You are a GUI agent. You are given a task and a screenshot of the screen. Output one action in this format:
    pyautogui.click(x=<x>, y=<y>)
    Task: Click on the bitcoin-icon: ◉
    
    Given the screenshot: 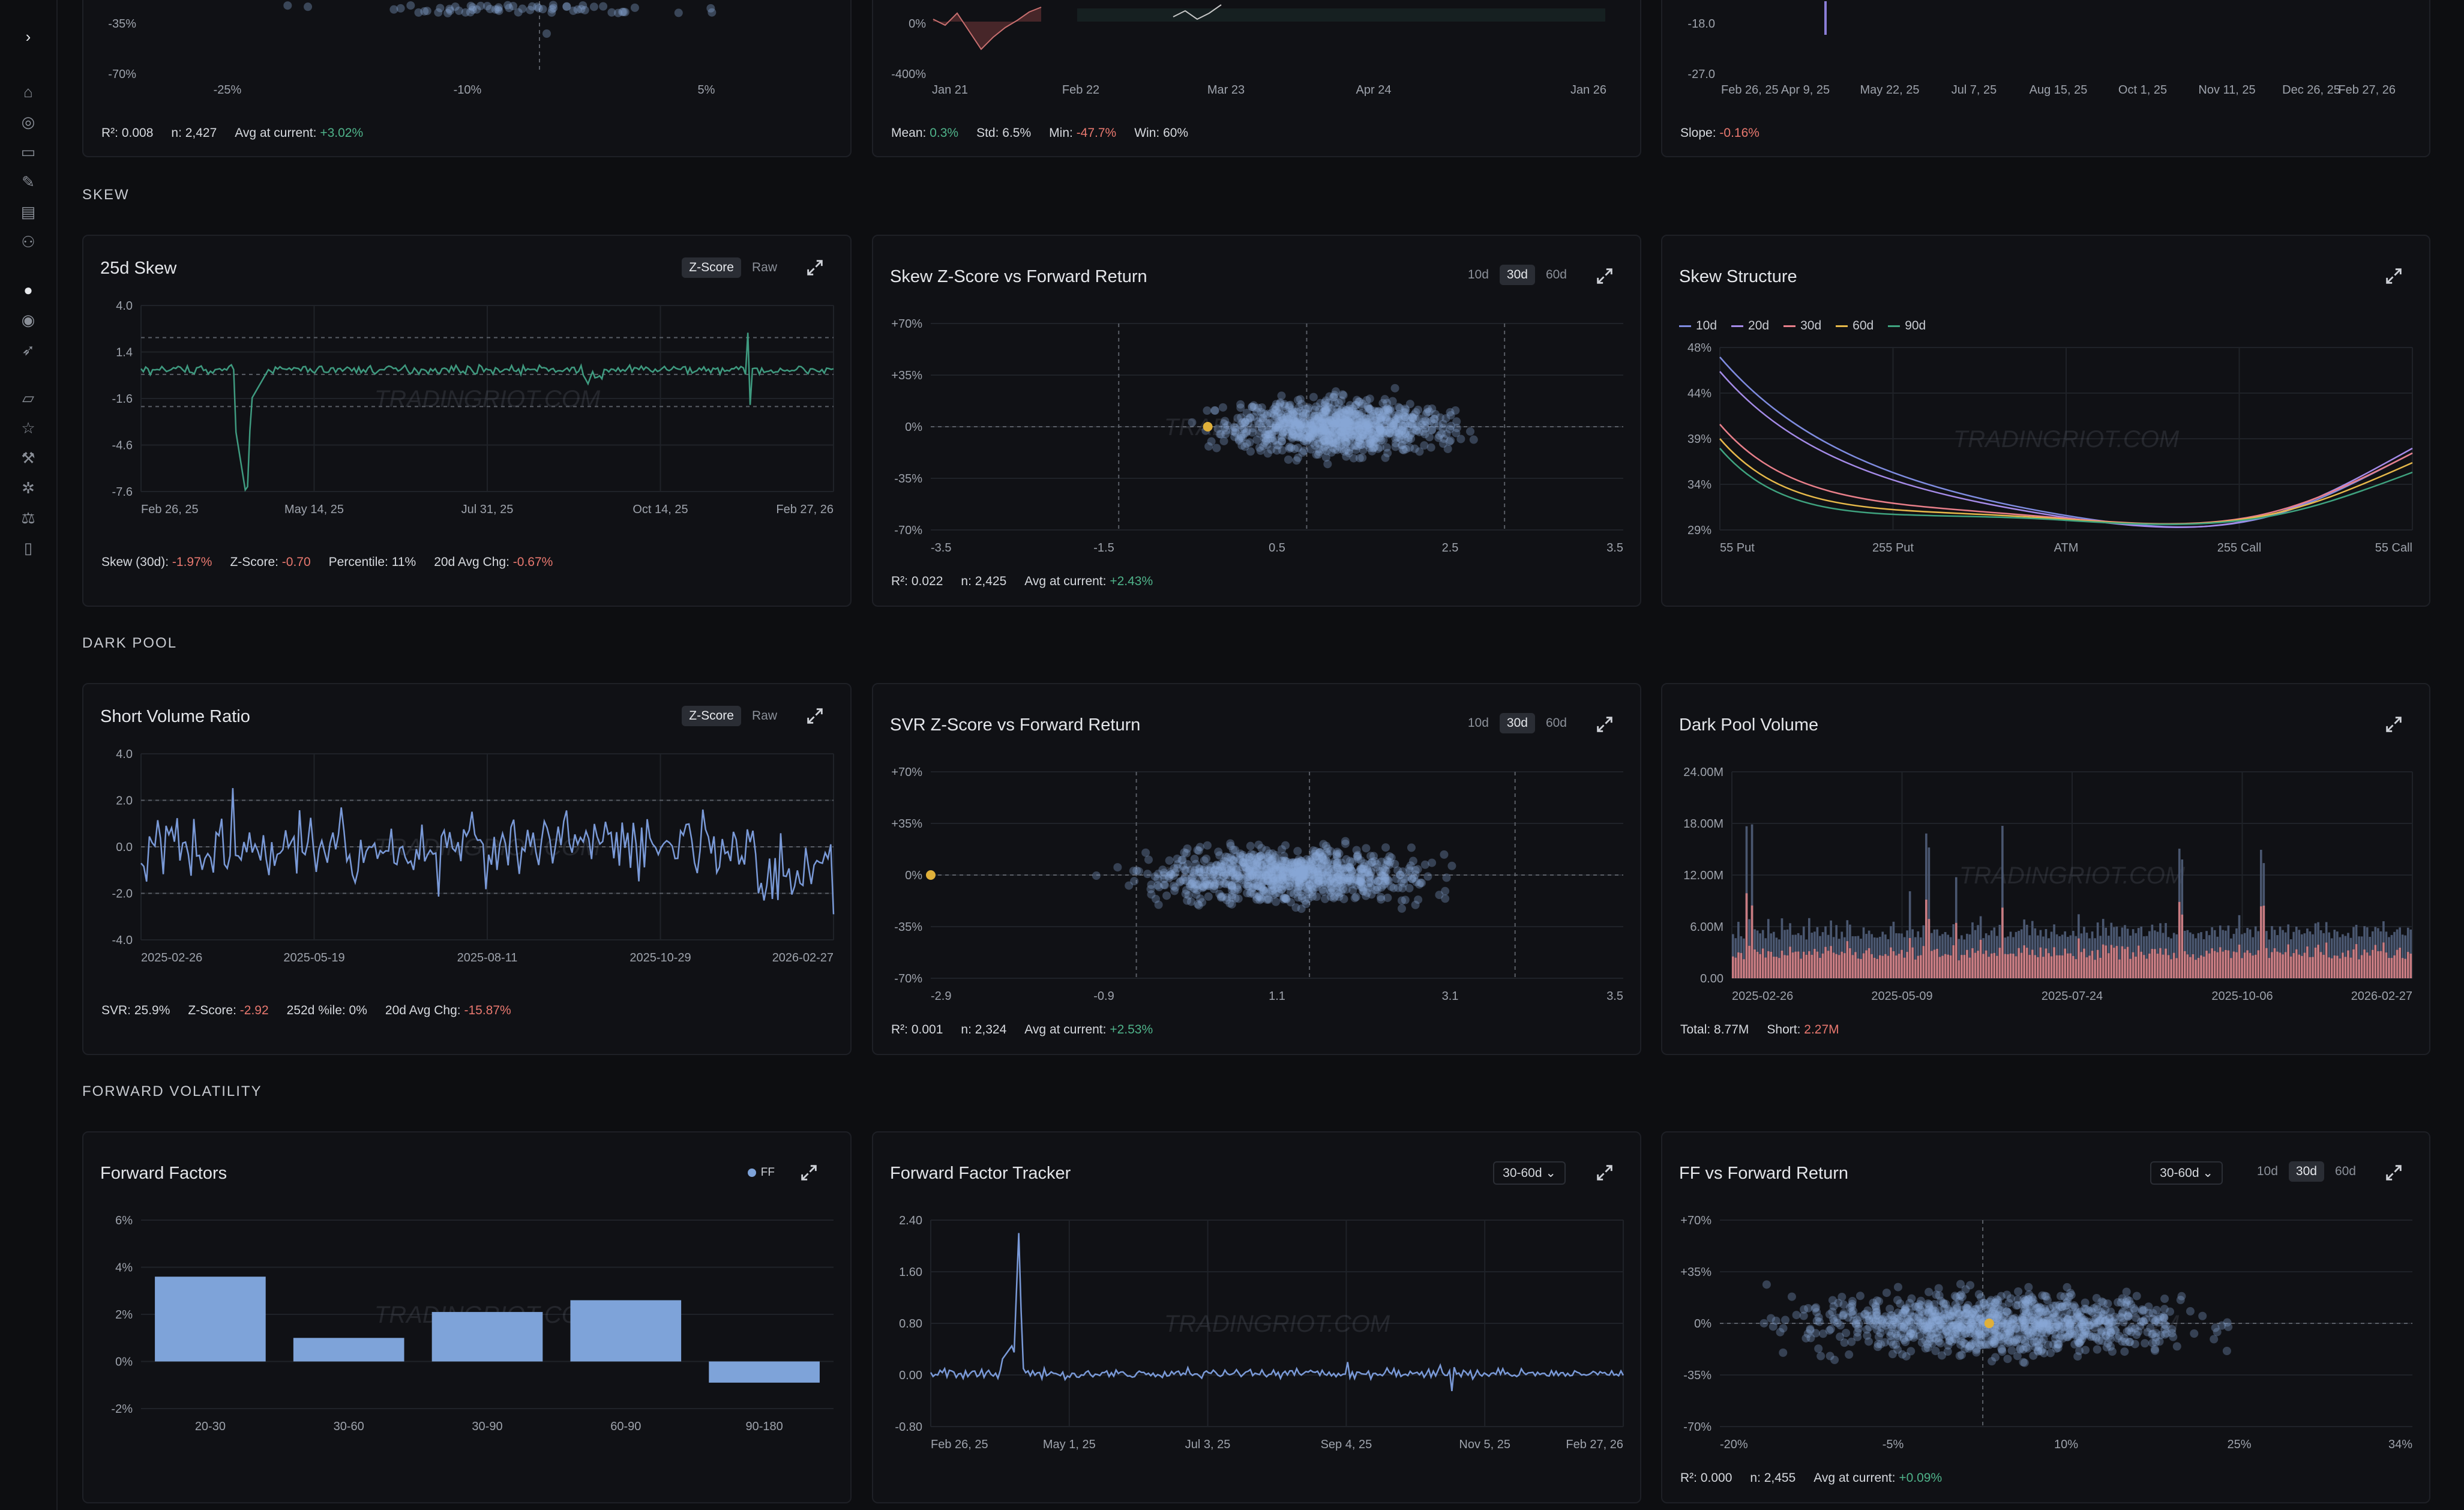 What is the action you would take?
    pyautogui.click(x=28, y=319)
    